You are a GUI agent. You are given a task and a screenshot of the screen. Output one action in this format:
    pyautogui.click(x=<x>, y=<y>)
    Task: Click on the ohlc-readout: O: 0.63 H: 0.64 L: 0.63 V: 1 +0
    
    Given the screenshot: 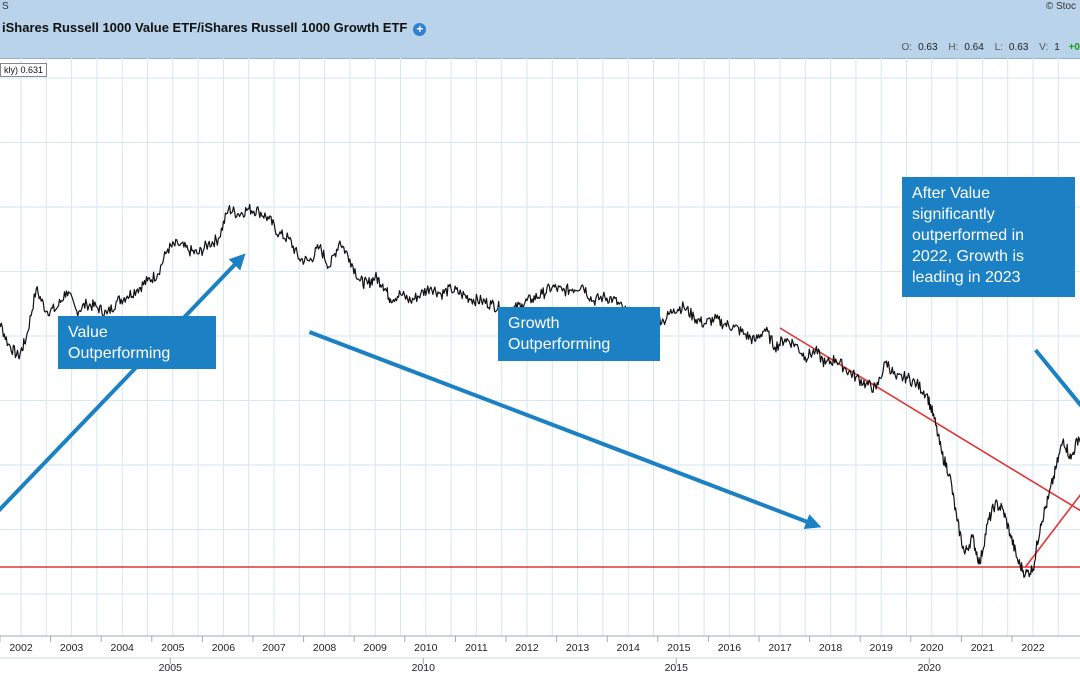 What is the action you would take?
    pyautogui.click(x=987, y=47)
    